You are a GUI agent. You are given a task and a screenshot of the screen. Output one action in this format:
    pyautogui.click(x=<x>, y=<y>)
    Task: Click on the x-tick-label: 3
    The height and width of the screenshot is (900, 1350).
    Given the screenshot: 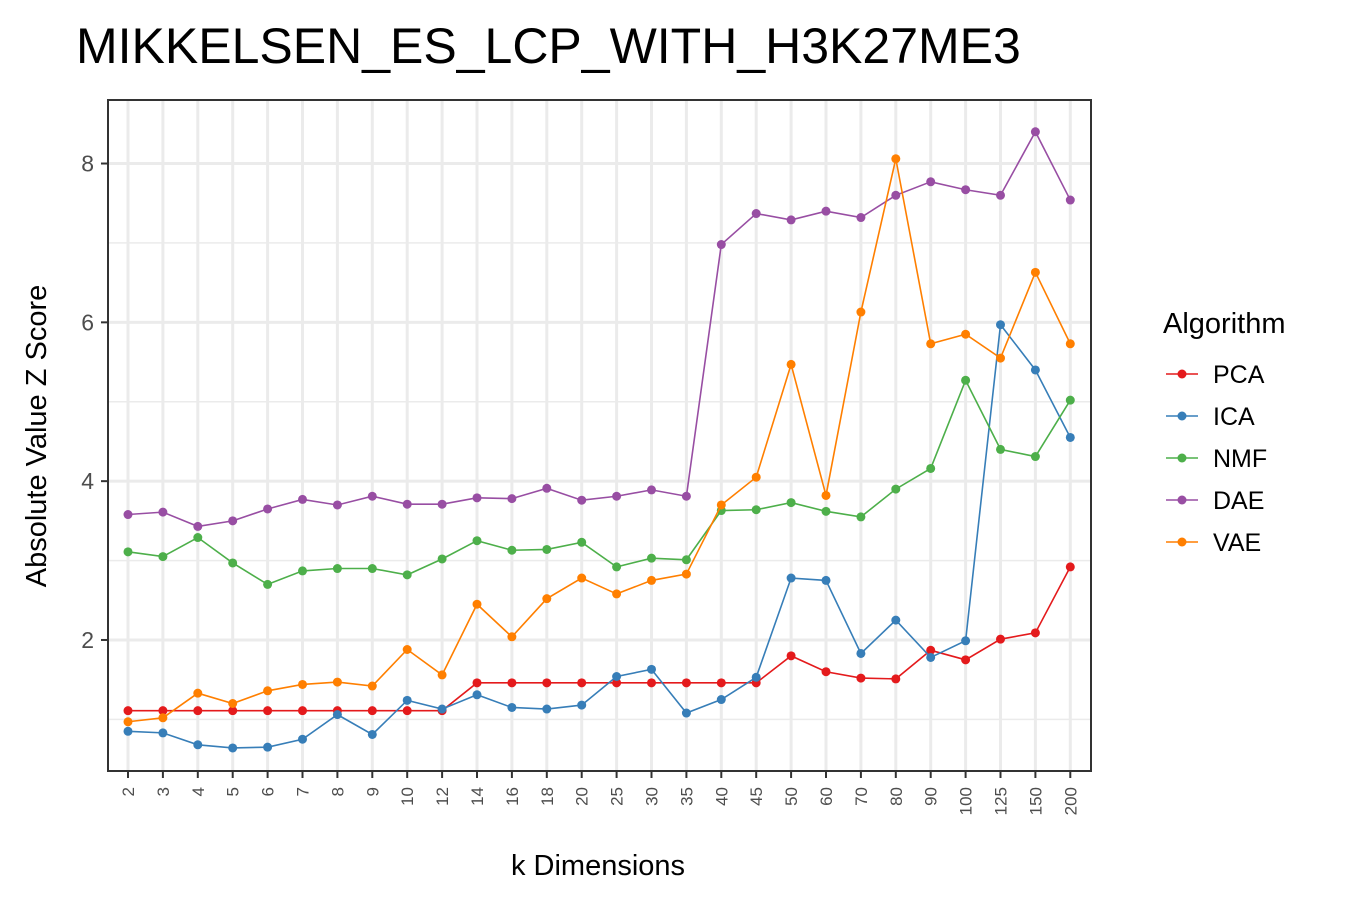 What is the action you would take?
    pyautogui.click(x=163, y=791)
    